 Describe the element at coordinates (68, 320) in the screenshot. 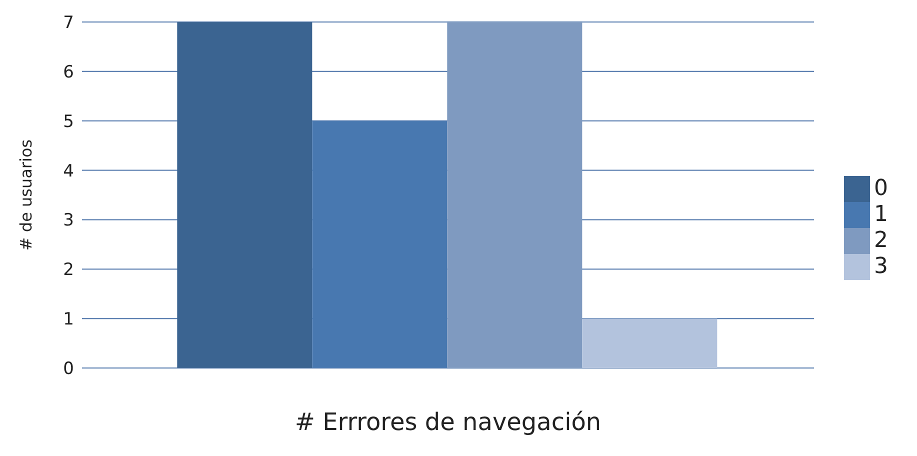

I see `y-tick-label: 1` at that location.